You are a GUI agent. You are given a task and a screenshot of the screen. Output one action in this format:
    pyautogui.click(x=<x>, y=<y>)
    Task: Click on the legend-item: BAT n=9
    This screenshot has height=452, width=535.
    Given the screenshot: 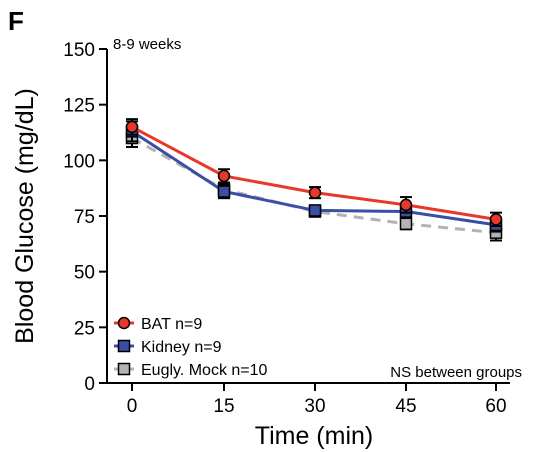 What is the action you would take?
    pyautogui.click(x=158, y=324)
    